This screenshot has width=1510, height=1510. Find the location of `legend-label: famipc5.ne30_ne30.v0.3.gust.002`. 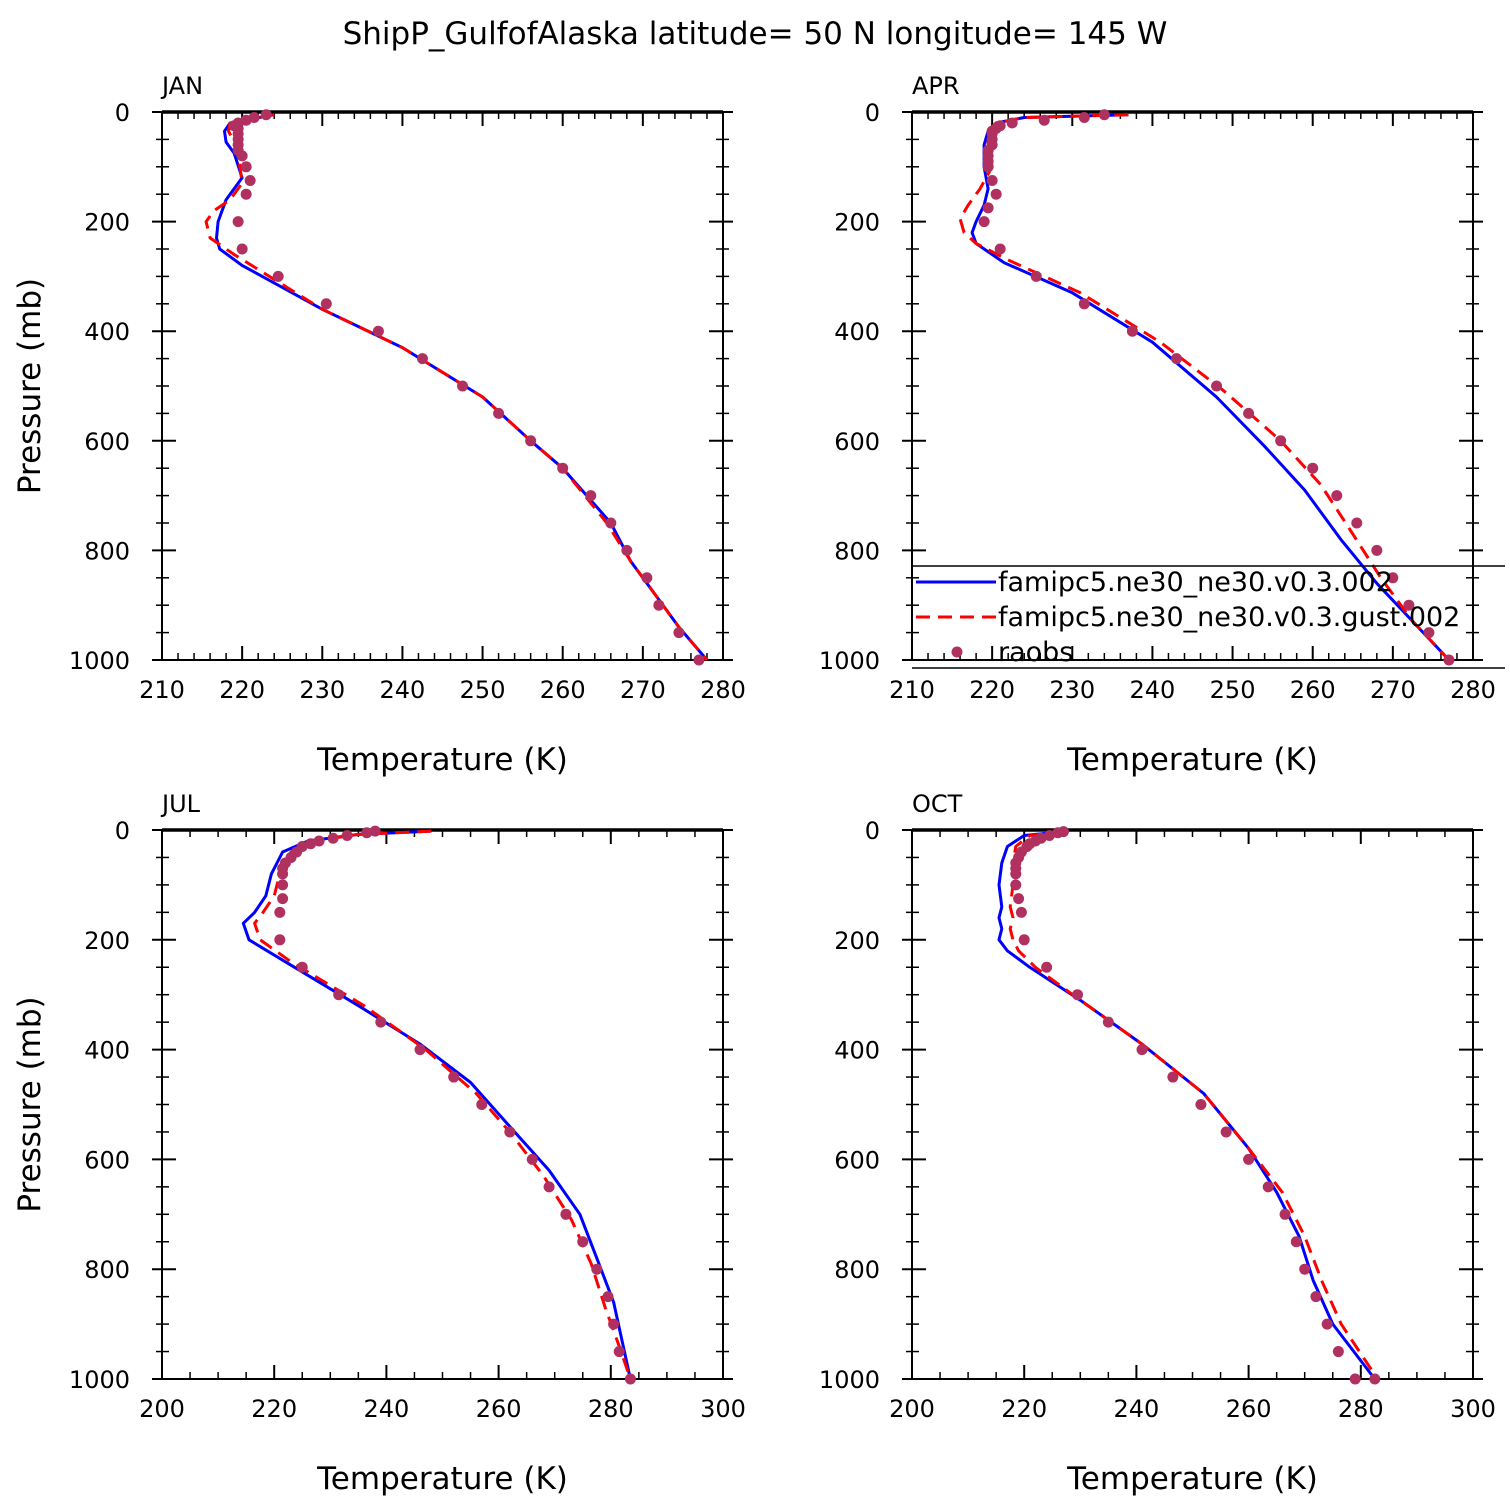

legend-label: famipc5.ne30_ne30.v0.3.gust.002 is located at coordinates (1229, 617).